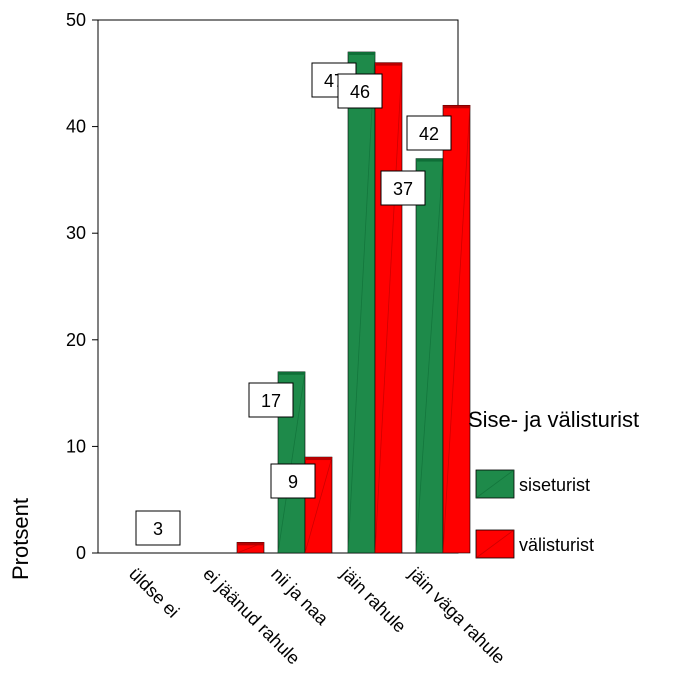 The image size is (688, 686). What do you see at coordinates (373, 600) in the screenshot?
I see `x-tick-label: jäin rahule` at bounding box center [373, 600].